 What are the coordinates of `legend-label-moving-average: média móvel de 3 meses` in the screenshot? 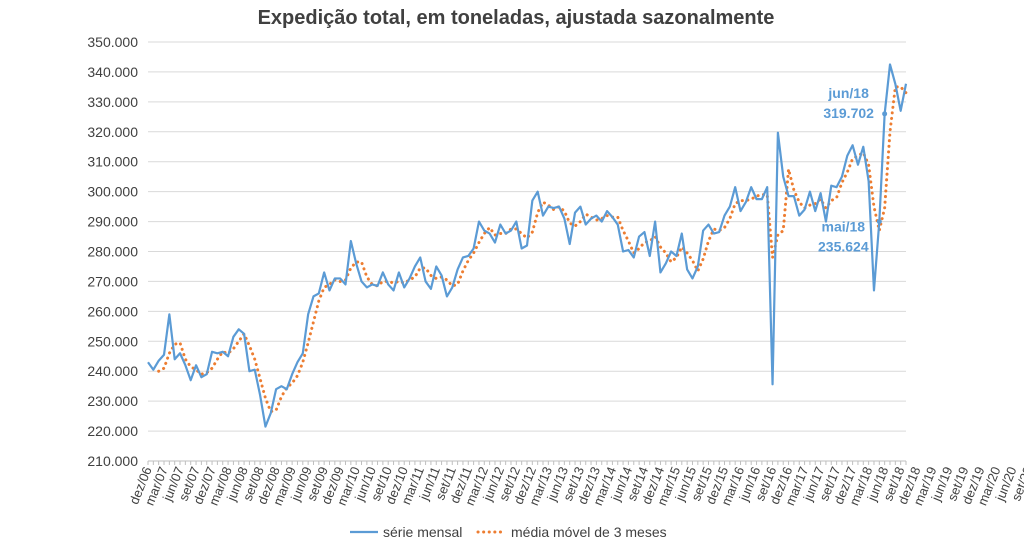 It's located at (589, 532).